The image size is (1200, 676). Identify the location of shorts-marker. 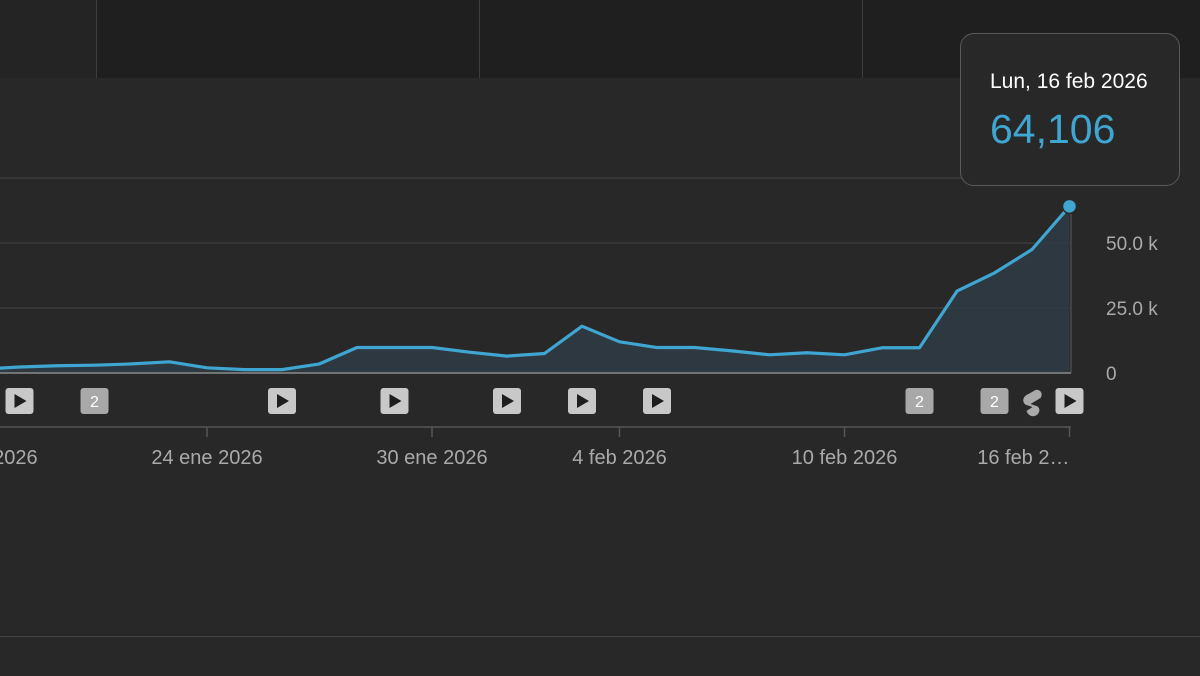
(1032, 403).